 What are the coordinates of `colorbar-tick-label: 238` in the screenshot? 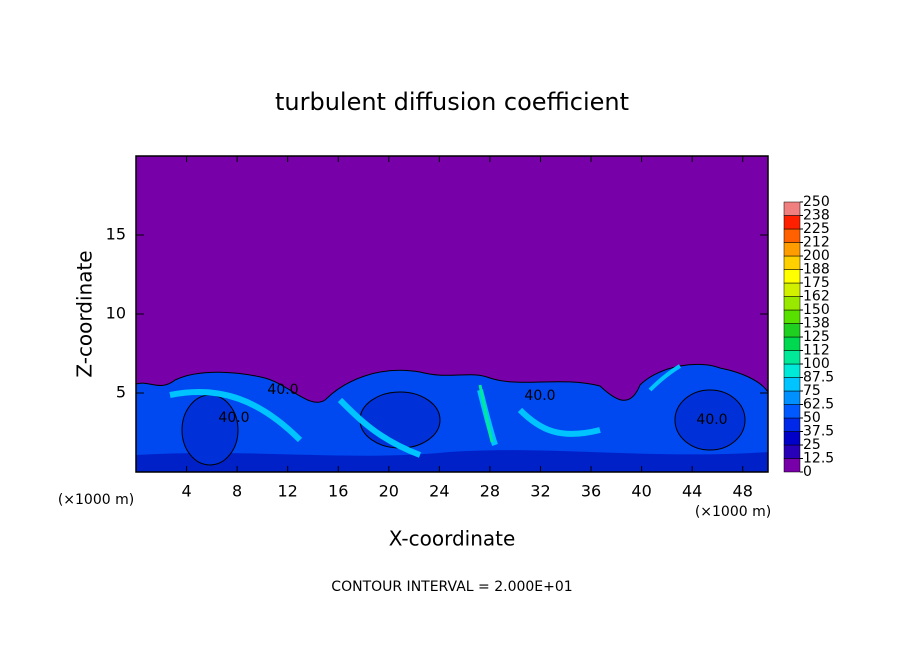 It's located at (816, 216).